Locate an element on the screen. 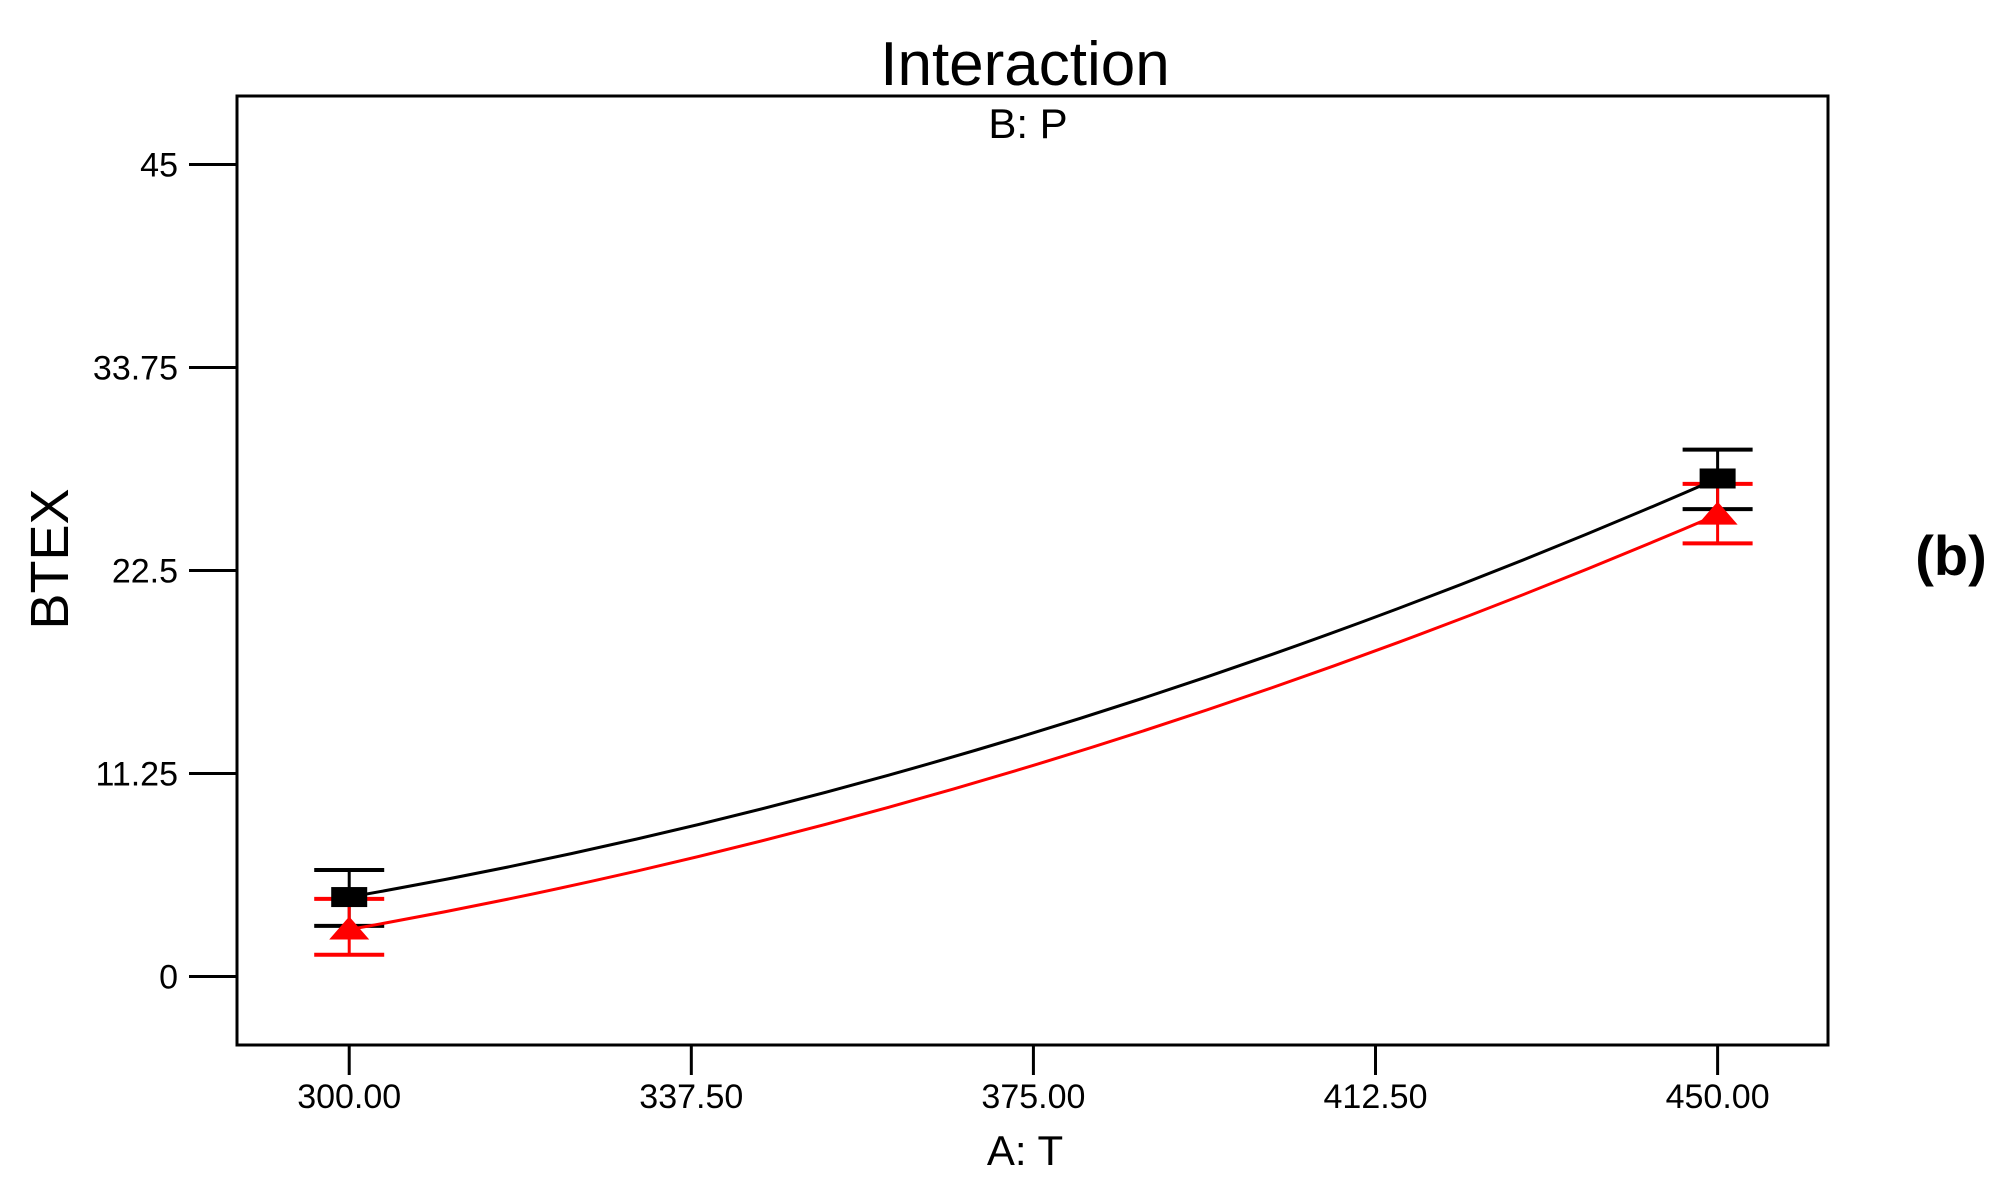  x-axis-label: A: T is located at coordinates (1025, 1150).